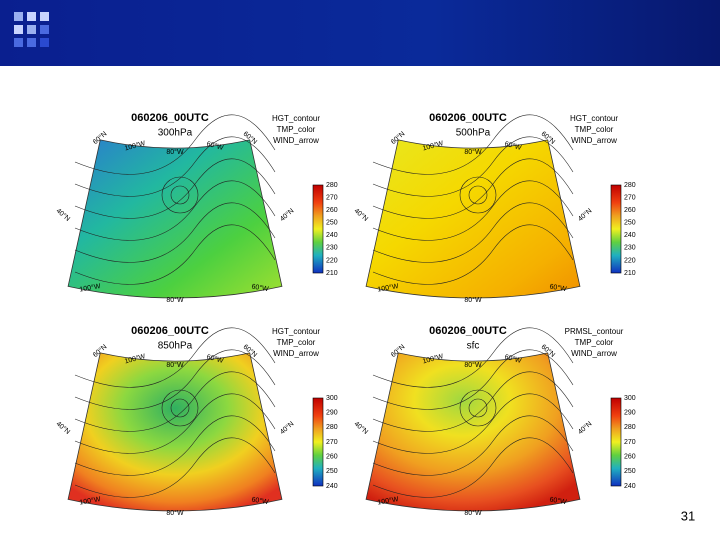 This screenshot has height=545, width=720. What do you see at coordinates (360, 33) in the screenshot?
I see `header-bar` at bounding box center [360, 33].